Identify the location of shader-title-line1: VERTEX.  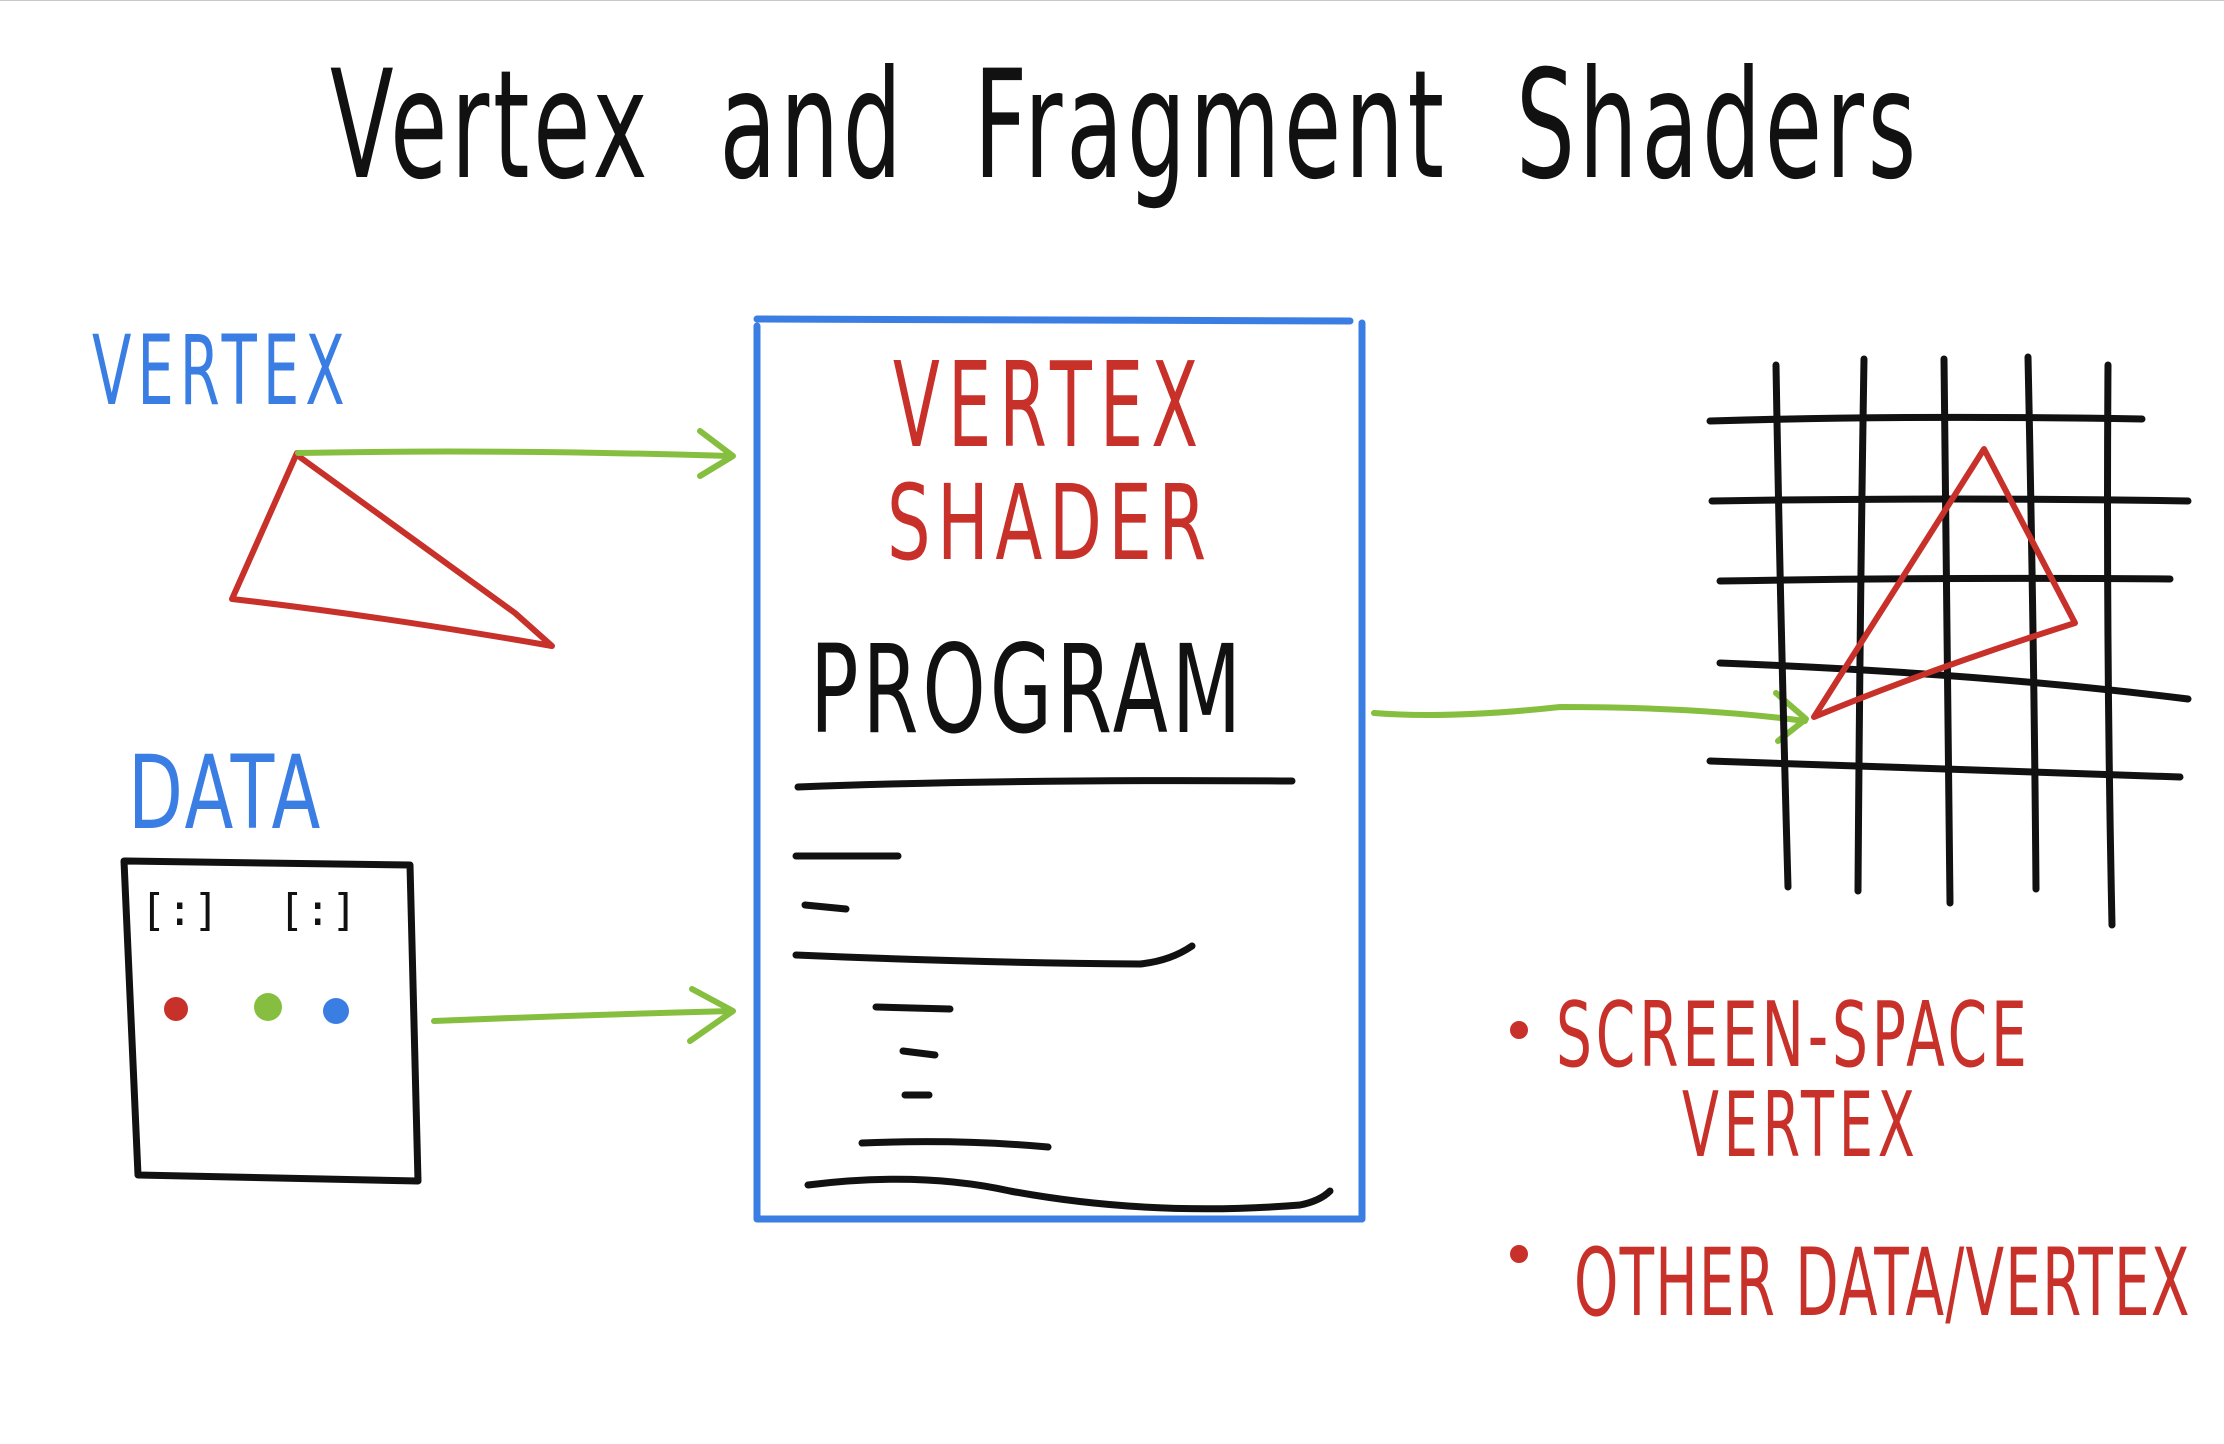
(1050, 405).